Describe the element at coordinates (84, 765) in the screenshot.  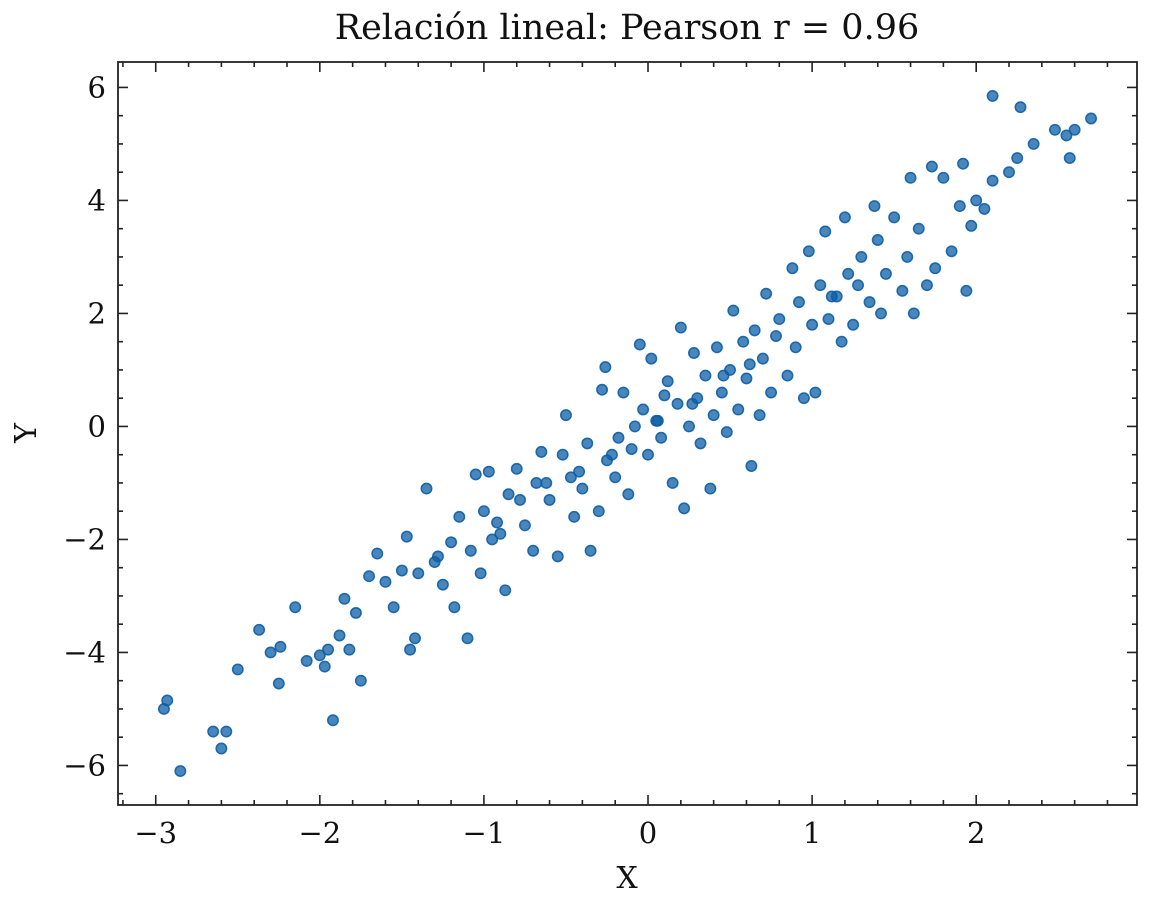
I see `y-tick-label: −6` at that location.